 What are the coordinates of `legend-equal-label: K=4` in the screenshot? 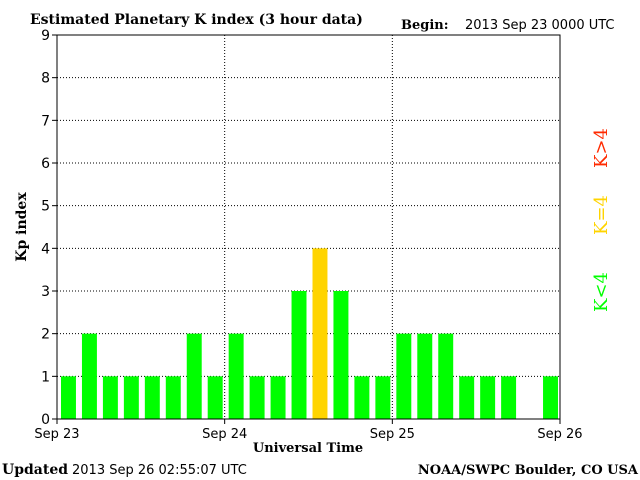 It's located at (601, 215).